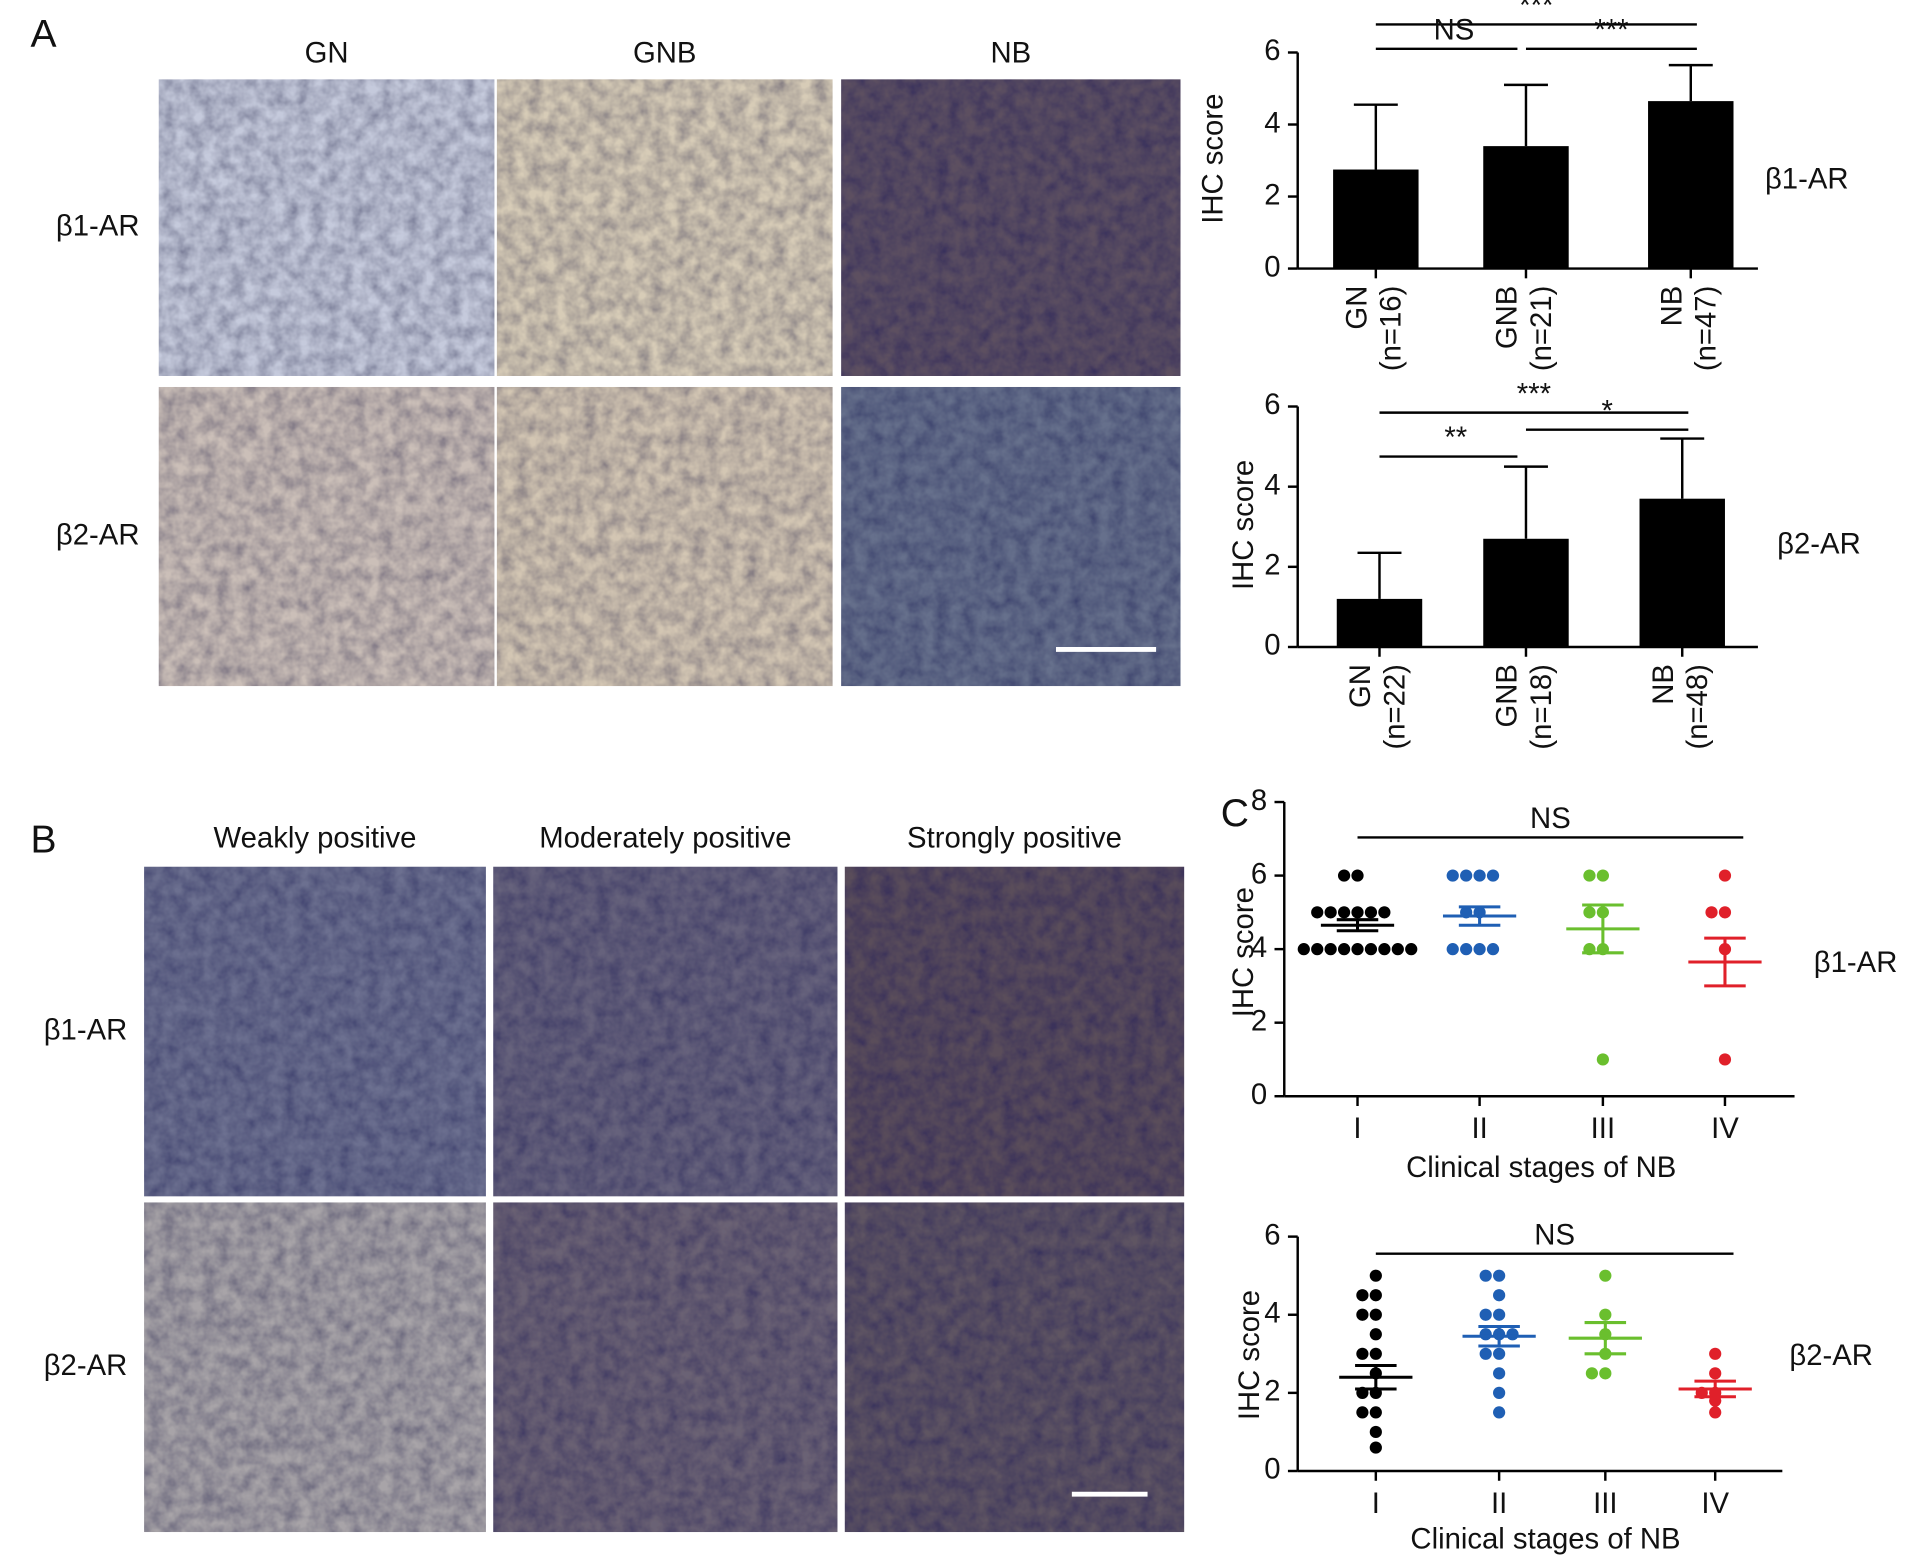  What do you see at coordinates (1391, 328) in the screenshot?
I see `x-tick-sublabel: (n=16)` at bounding box center [1391, 328].